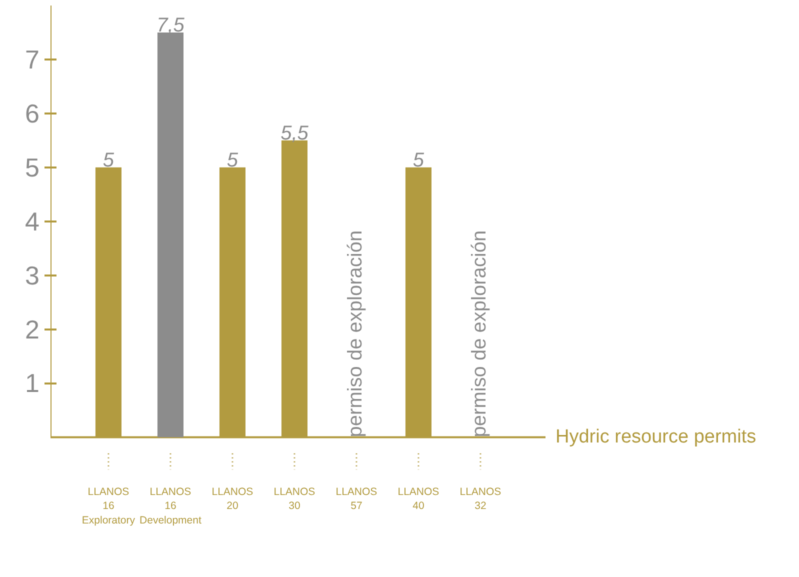 This screenshot has height=577, width=799. What do you see at coordinates (419, 499) in the screenshot?
I see `x-tick-label: LLANOS 40` at bounding box center [419, 499].